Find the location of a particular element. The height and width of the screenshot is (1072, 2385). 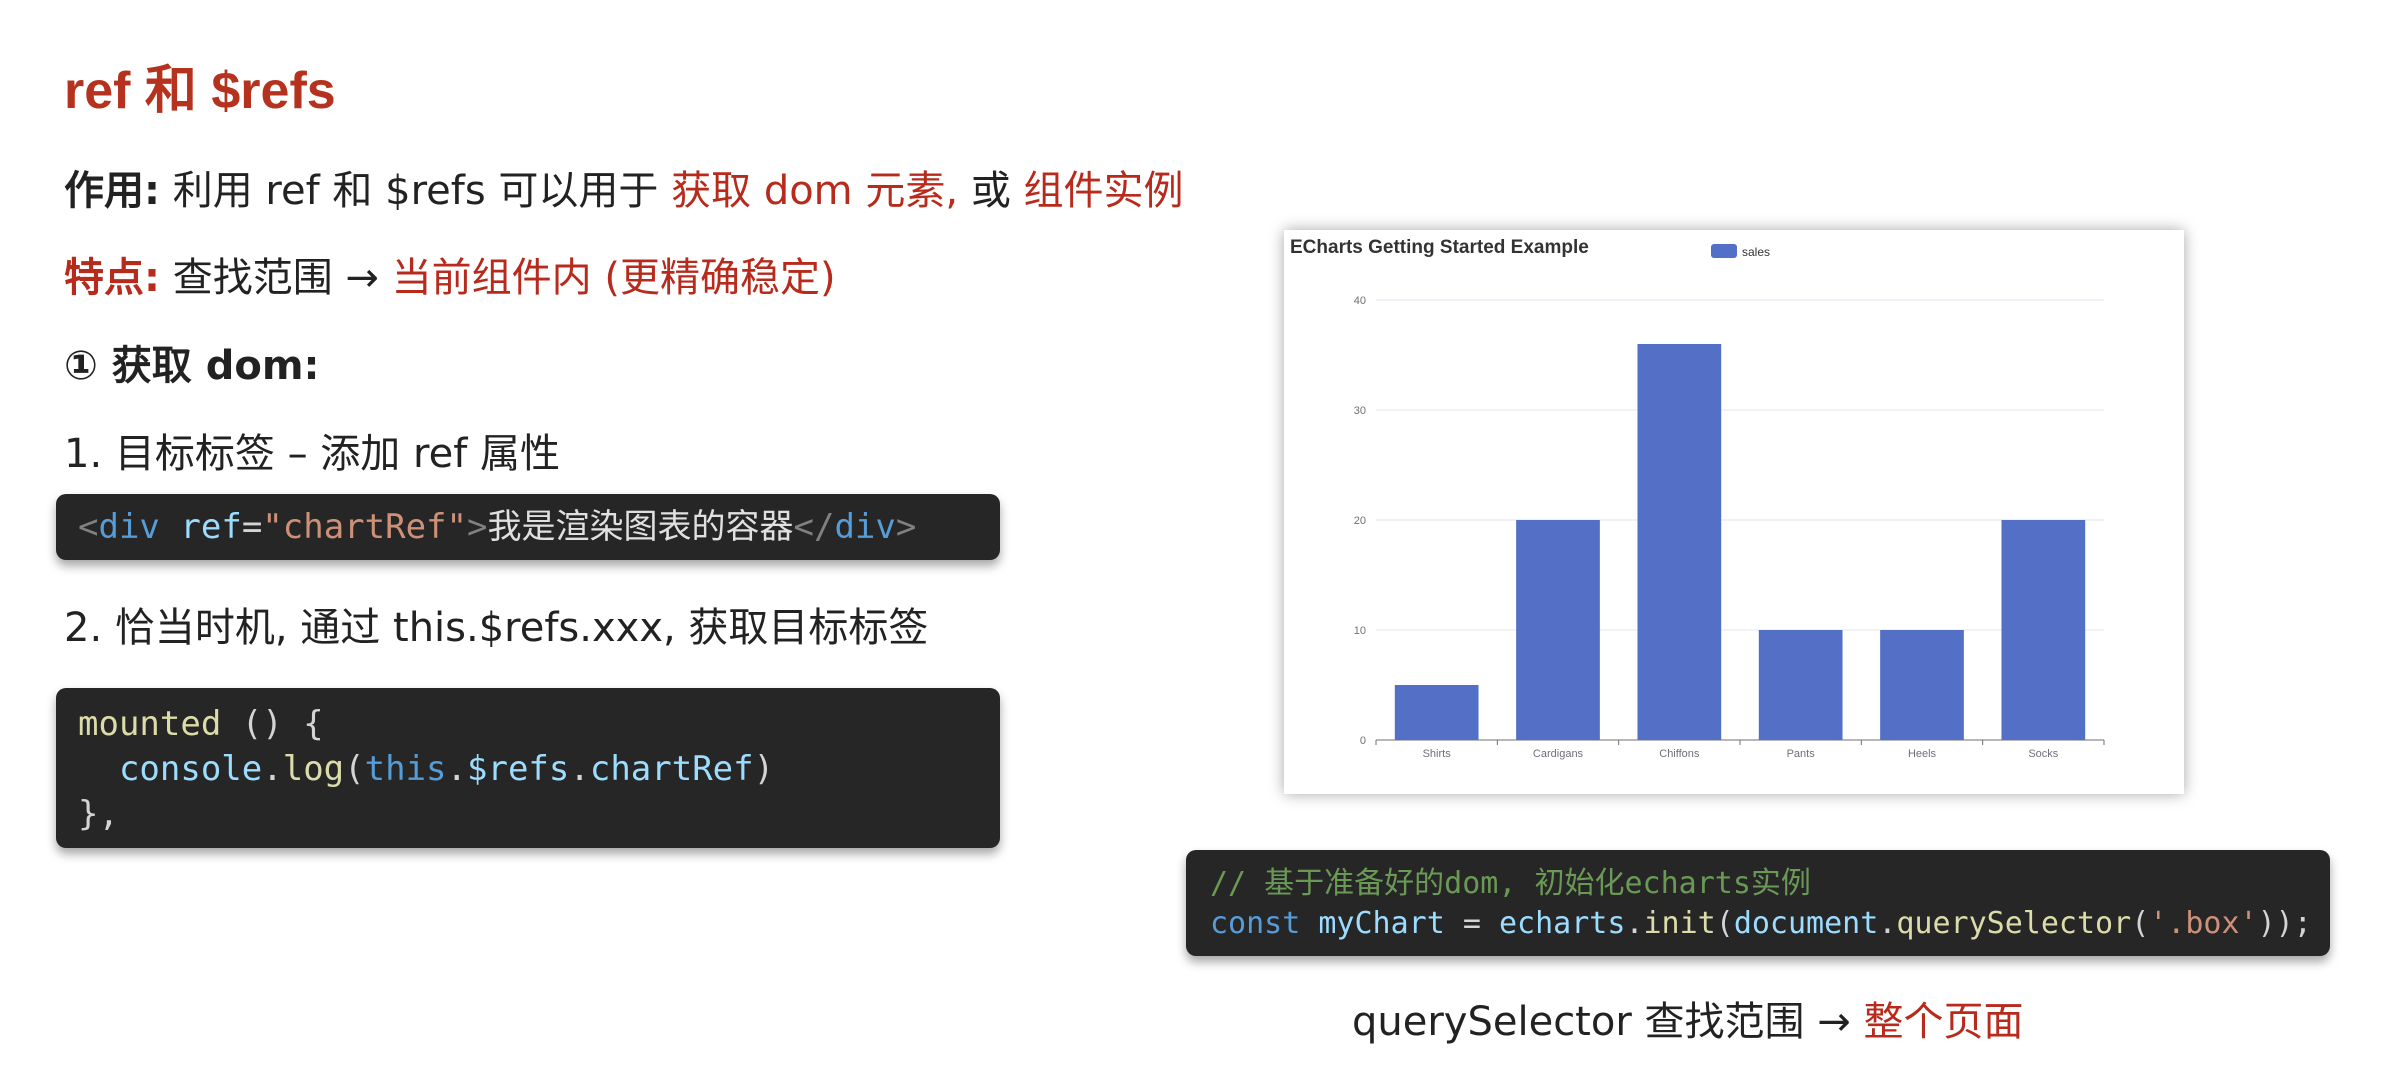

legend-swatch is located at coordinates (1724, 251).